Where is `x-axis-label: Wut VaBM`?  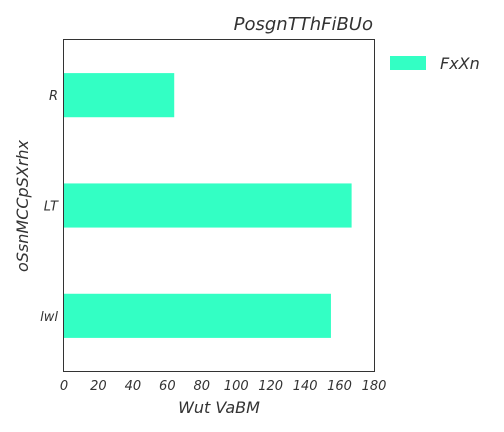
x-axis-label: Wut VaBM is located at coordinates (219, 407).